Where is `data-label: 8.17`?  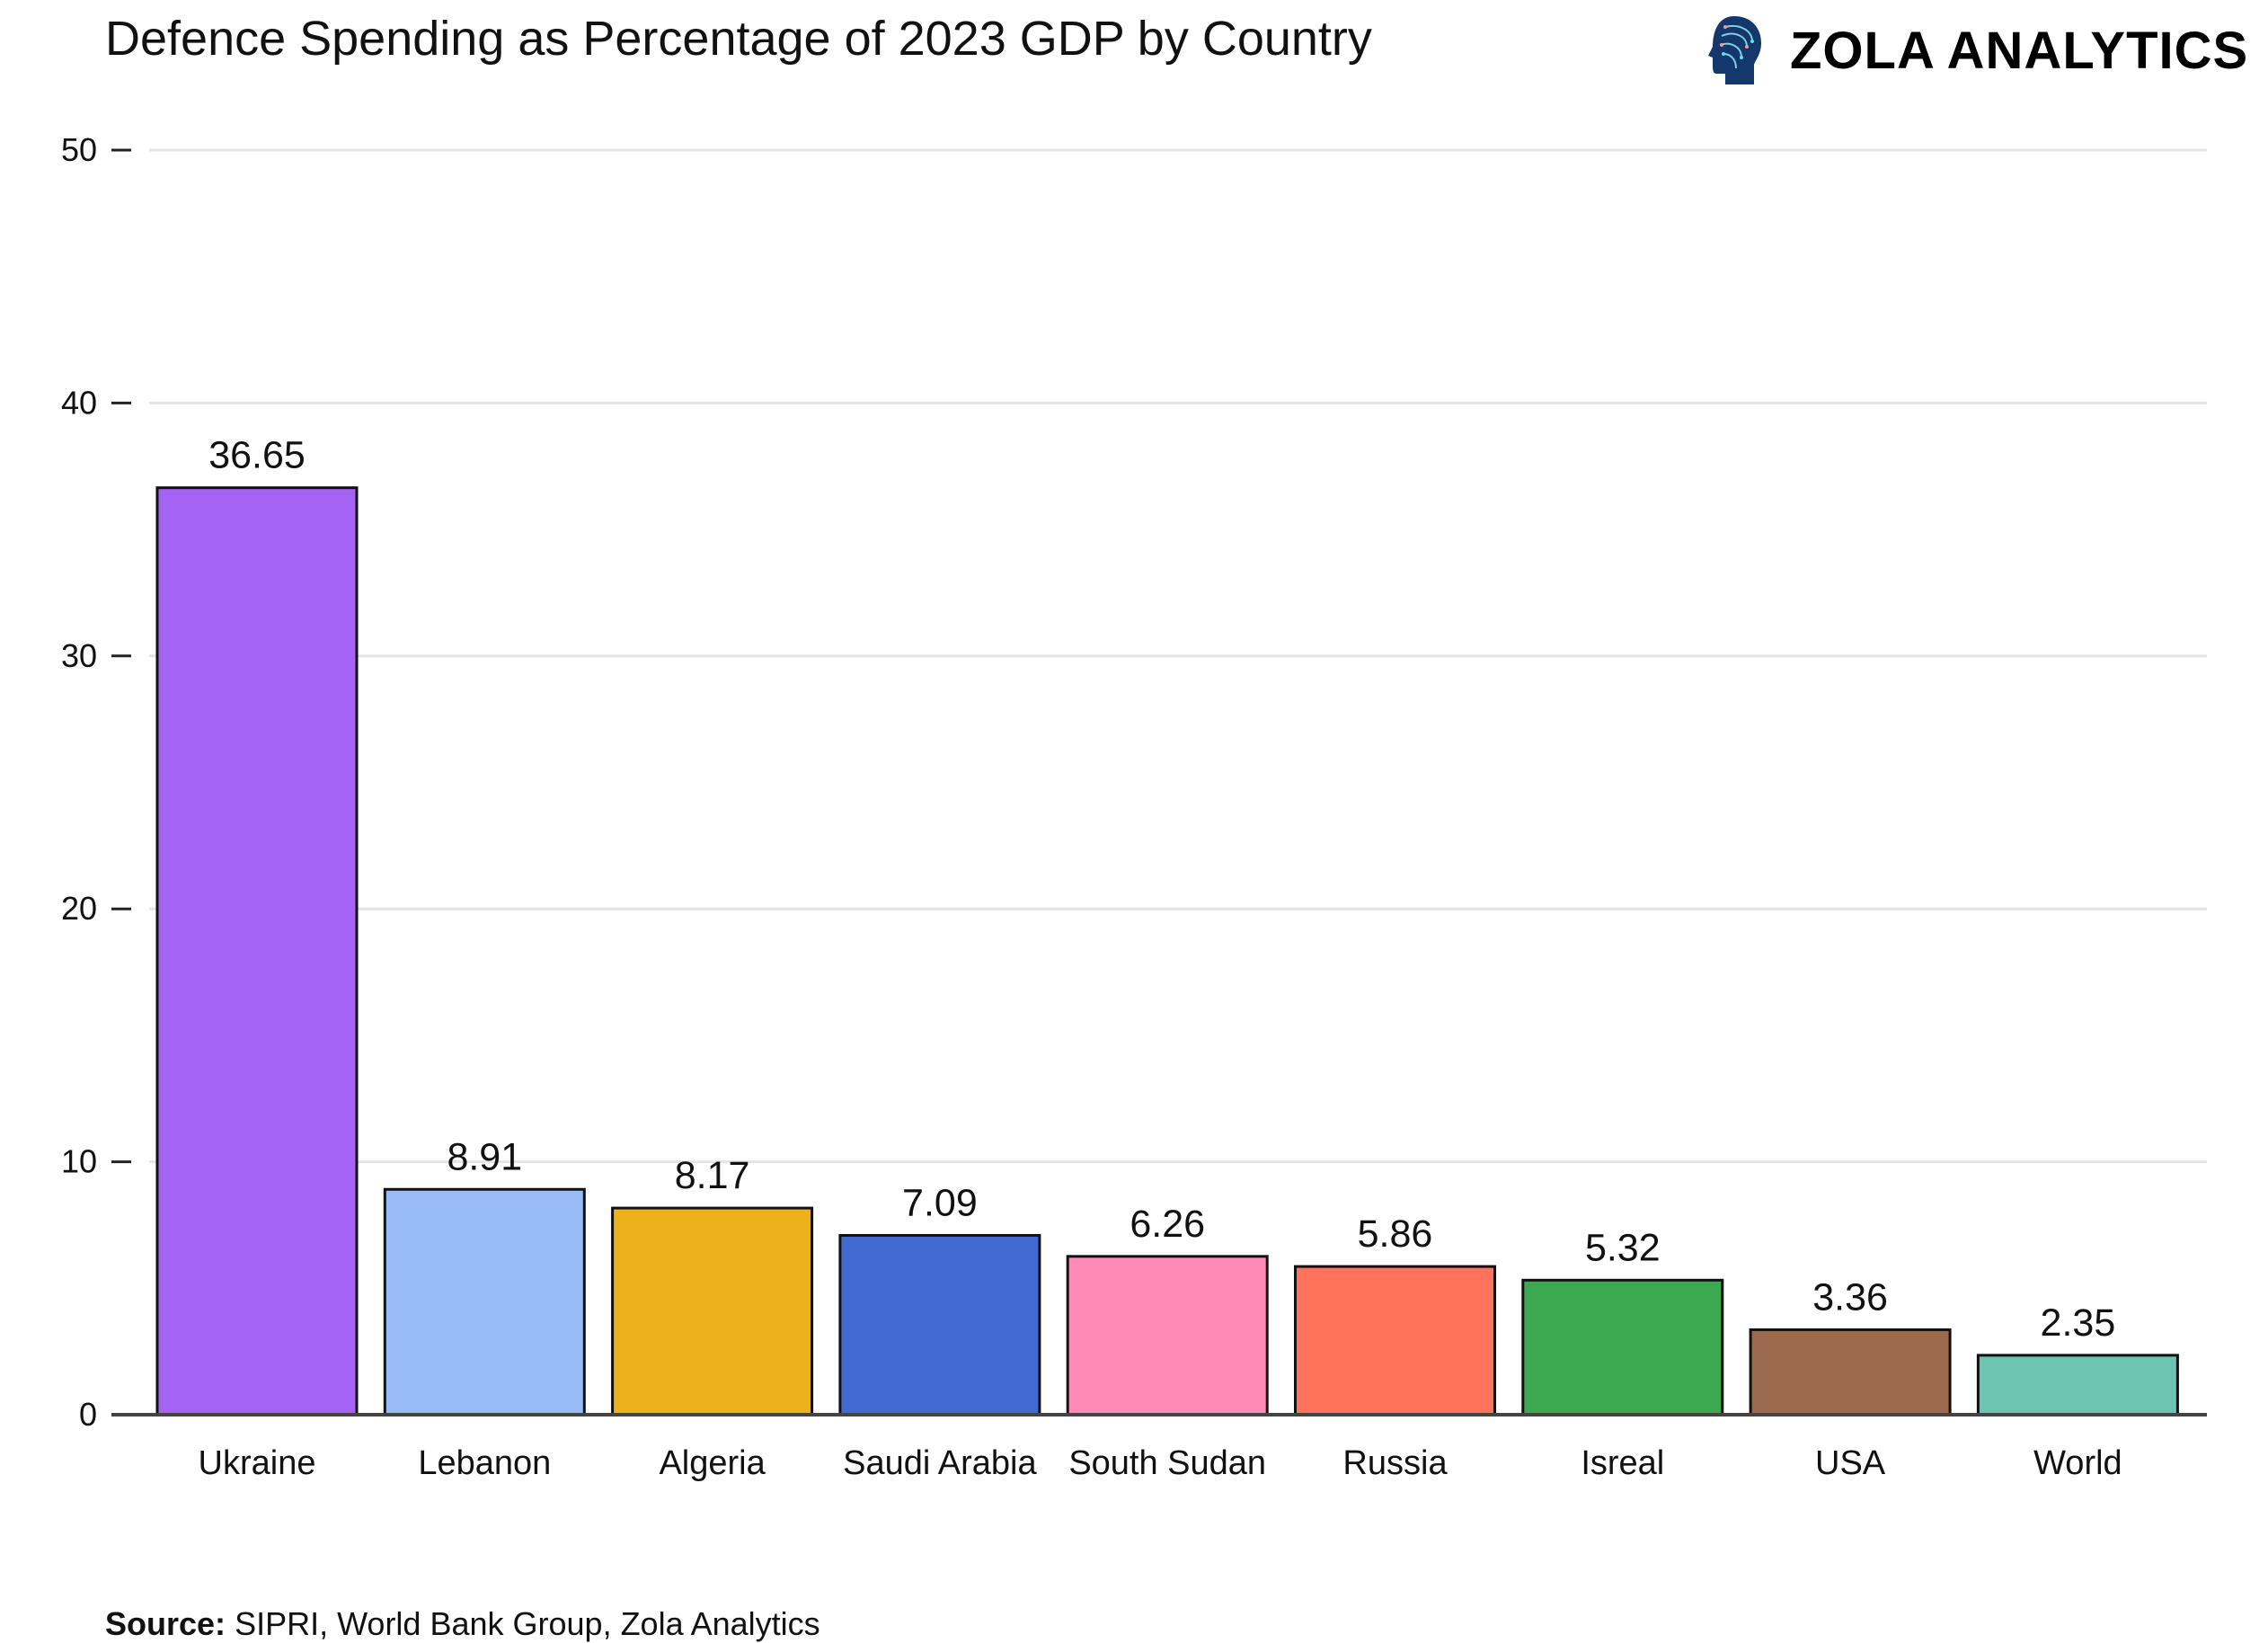 data-label: 8.17 is located at coordinates (712, 1175).